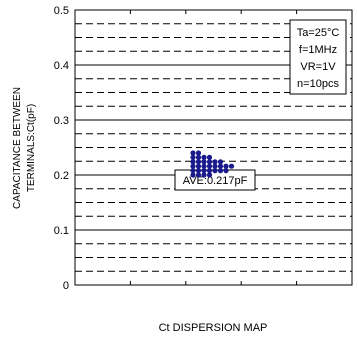 The height and width of the screenshot is (340, 358). Describe the element at coordinates (61, 121) in the screenshot. I see `y-tick-label: 0.3` at that location.